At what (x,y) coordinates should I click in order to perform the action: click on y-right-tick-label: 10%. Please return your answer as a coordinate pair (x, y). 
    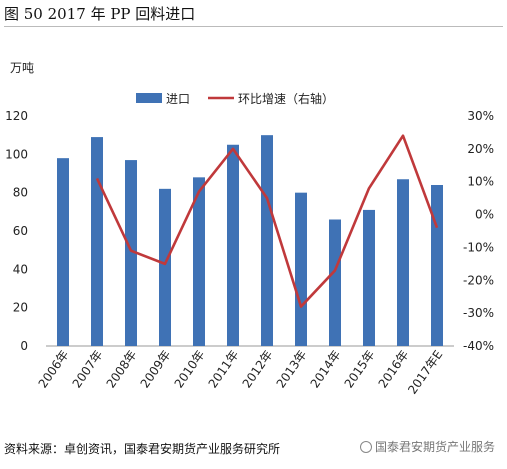
    Looking at the image, I should click on (480, 182).